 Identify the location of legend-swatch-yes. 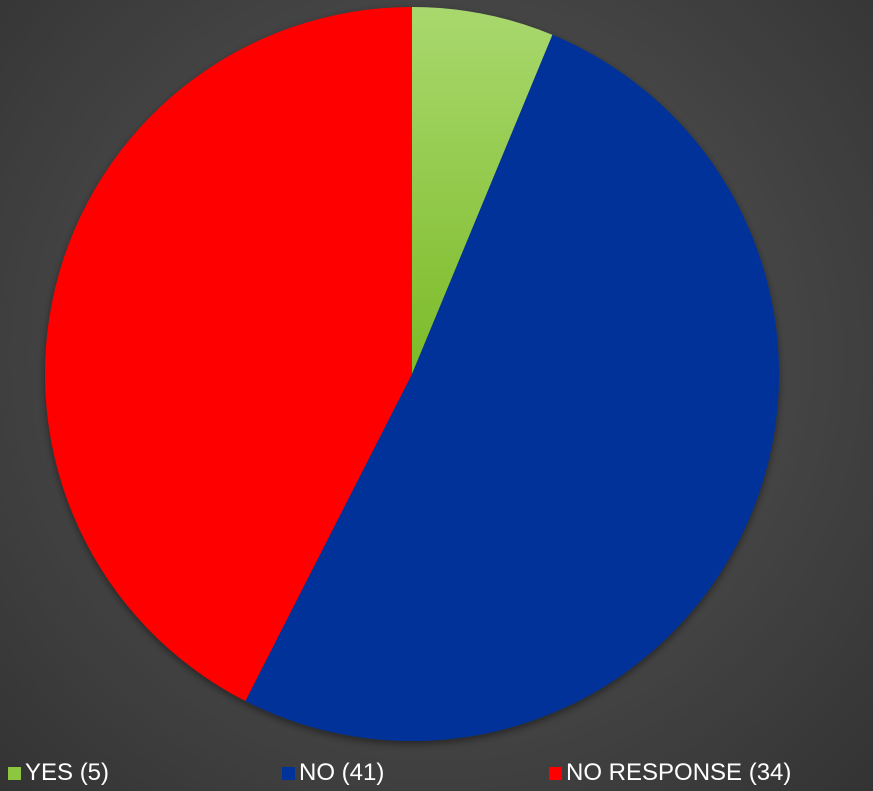
(14, 773).